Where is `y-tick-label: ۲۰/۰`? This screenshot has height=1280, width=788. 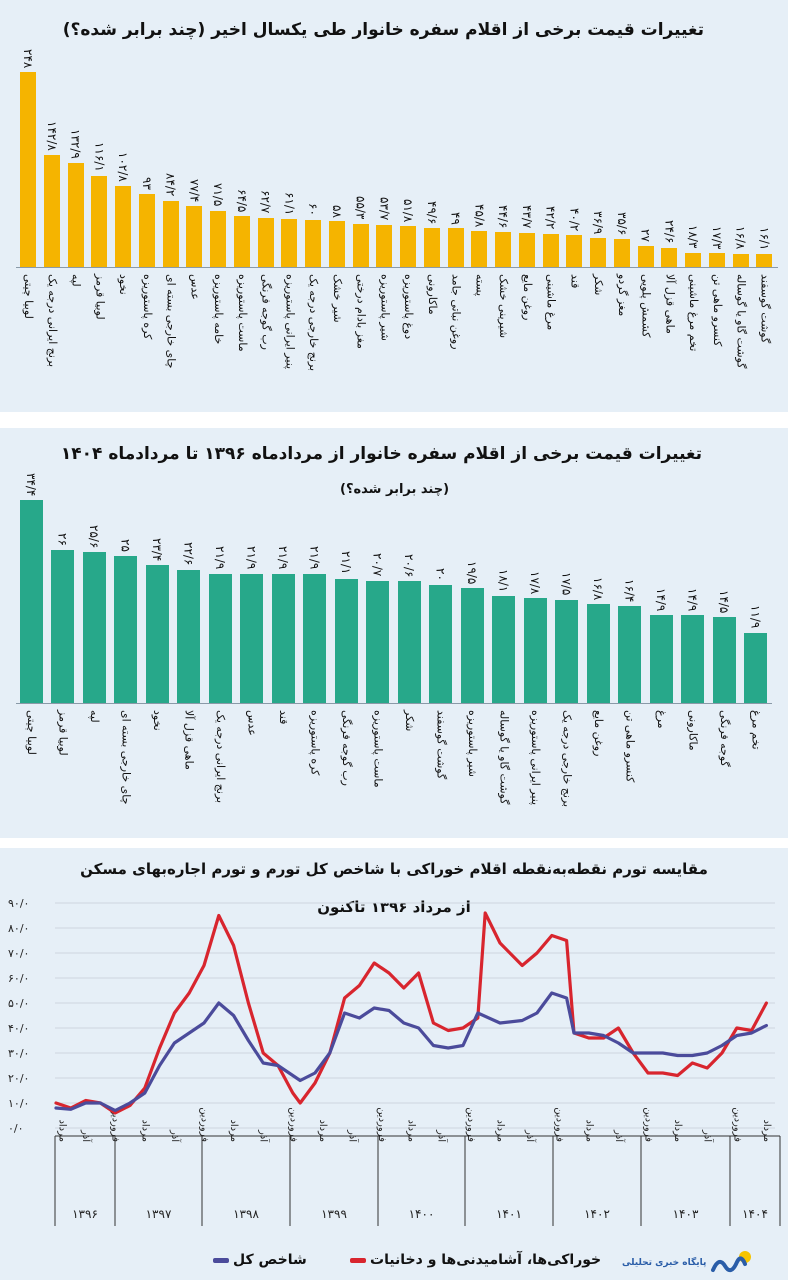 y-tick-label: ۲۰/۰ is located at coordinates (18, 1078).